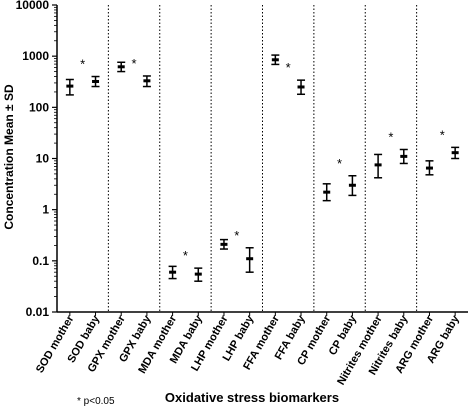 The width and height of the screenshot is (472, 408). What do you see at coordinates (39, 107) in the screenshot?
I see `y-tick-label: 100` at bounding box center [39, 107].